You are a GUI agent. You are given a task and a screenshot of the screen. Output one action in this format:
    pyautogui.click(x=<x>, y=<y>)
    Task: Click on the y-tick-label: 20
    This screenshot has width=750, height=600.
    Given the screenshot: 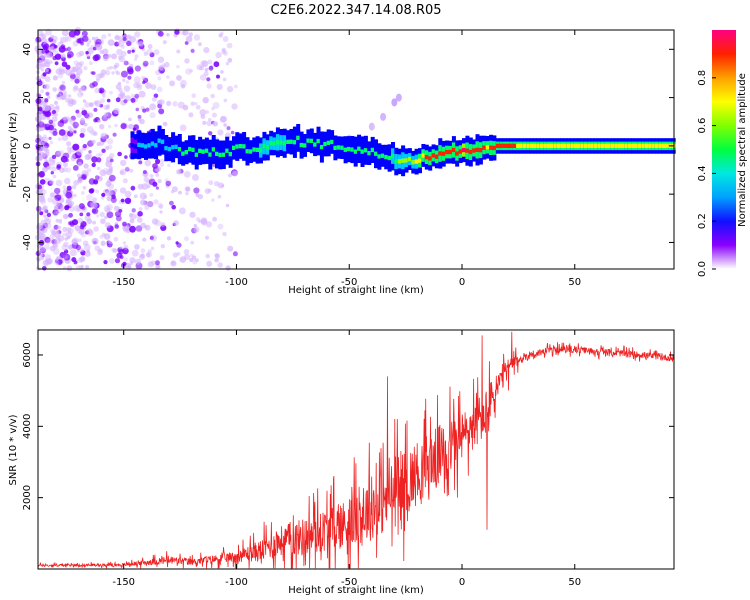 What is the action you would take?
    pyautogui.click(x=27, y=97)
    